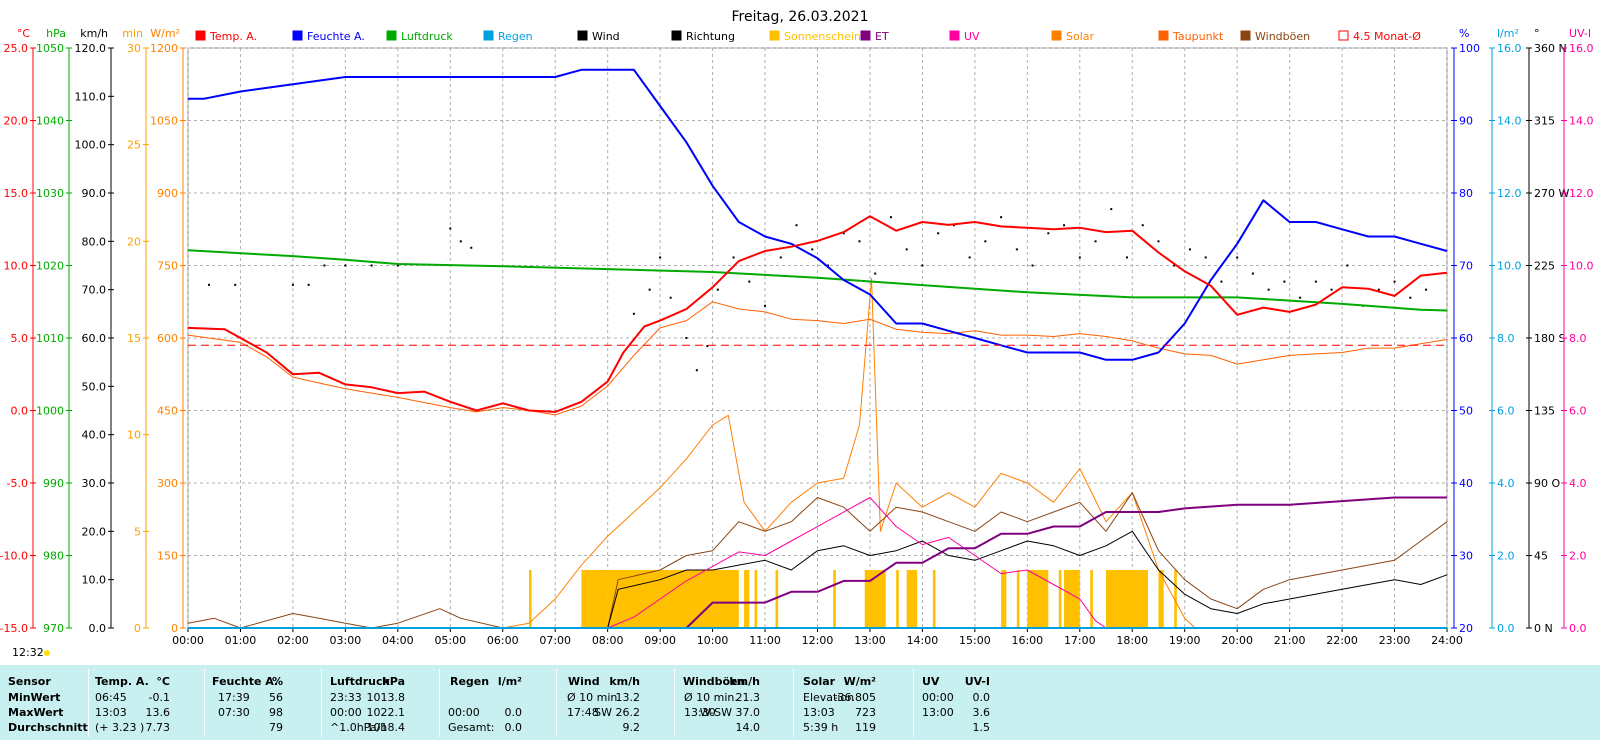  Describe the element at coordinates (276, 712) in the screenshot. I see `stats-hum-value: 98` at that location.